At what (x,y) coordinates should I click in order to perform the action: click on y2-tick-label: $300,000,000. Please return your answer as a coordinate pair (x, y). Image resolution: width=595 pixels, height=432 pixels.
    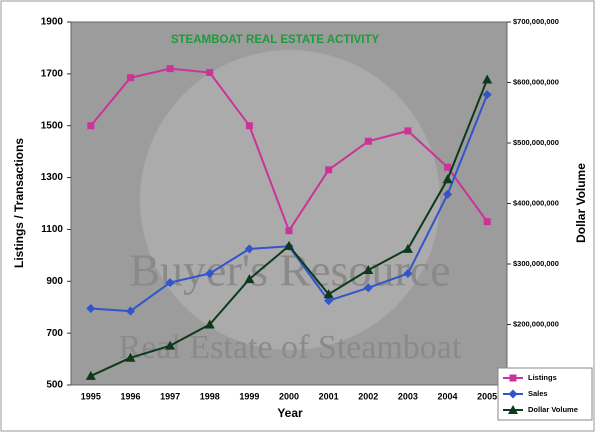
    Looking at the image, I should click on (536, 263).